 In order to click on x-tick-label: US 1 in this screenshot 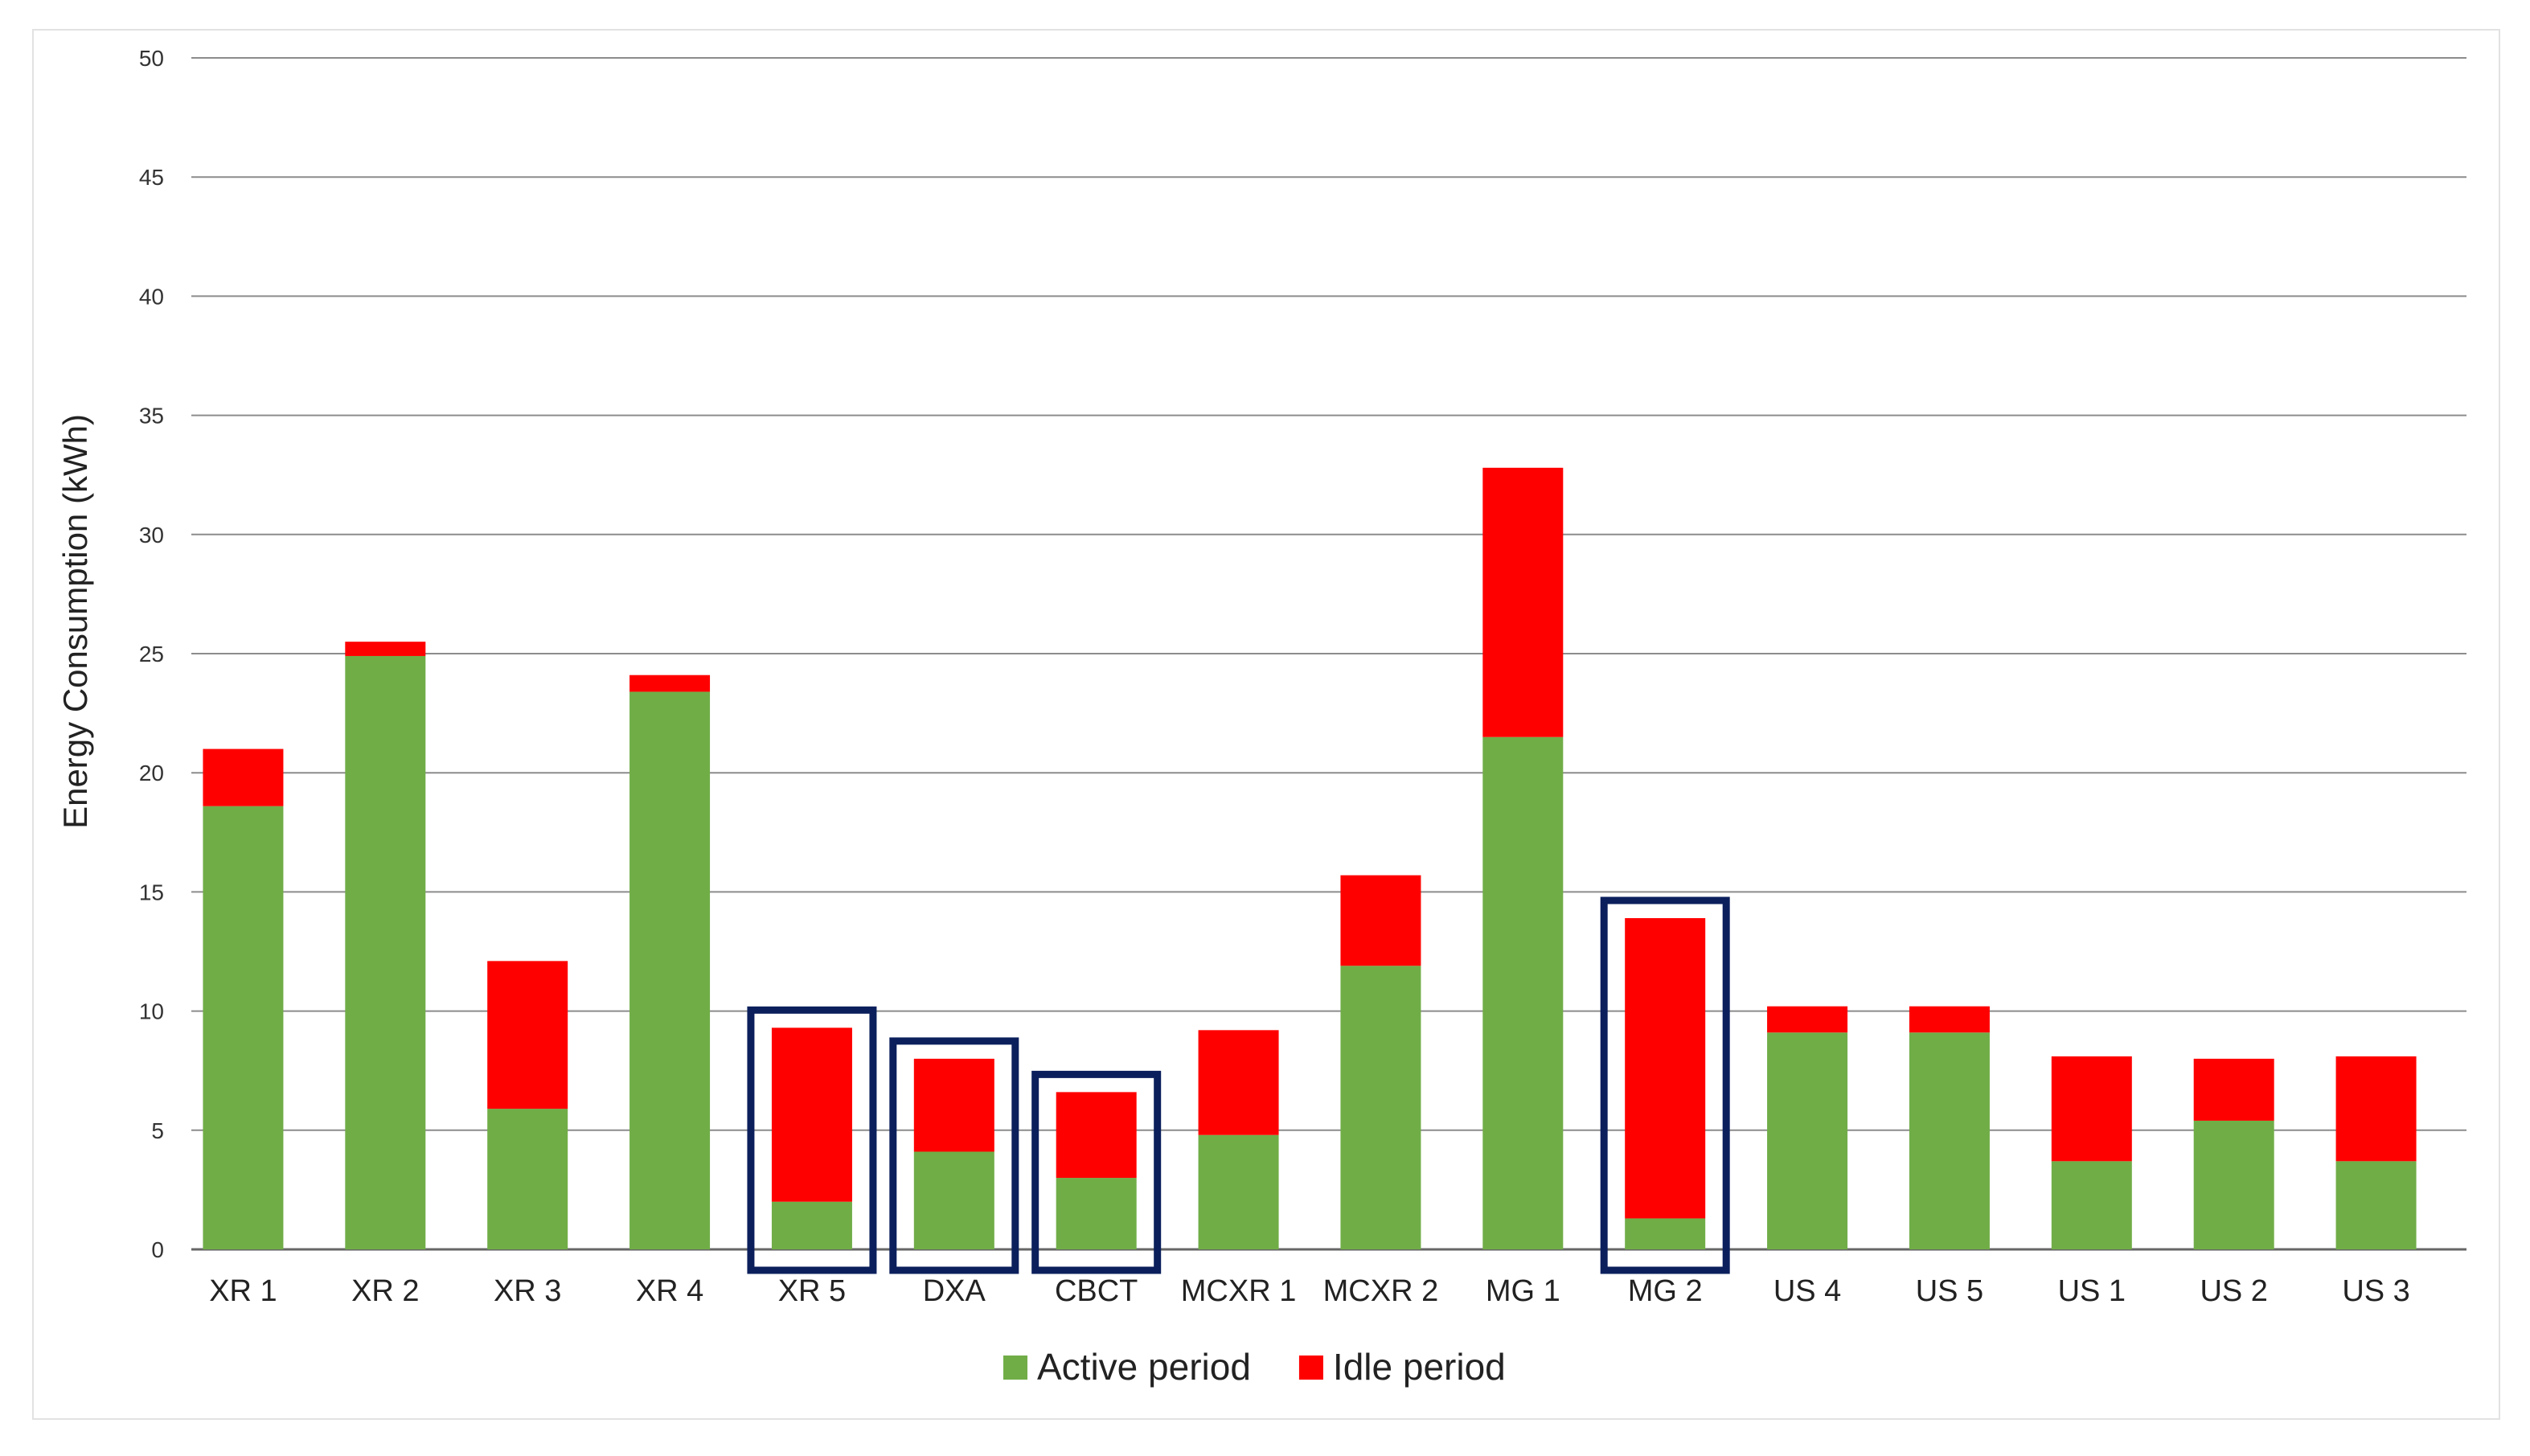, I will do `click(2092, 1291)`.